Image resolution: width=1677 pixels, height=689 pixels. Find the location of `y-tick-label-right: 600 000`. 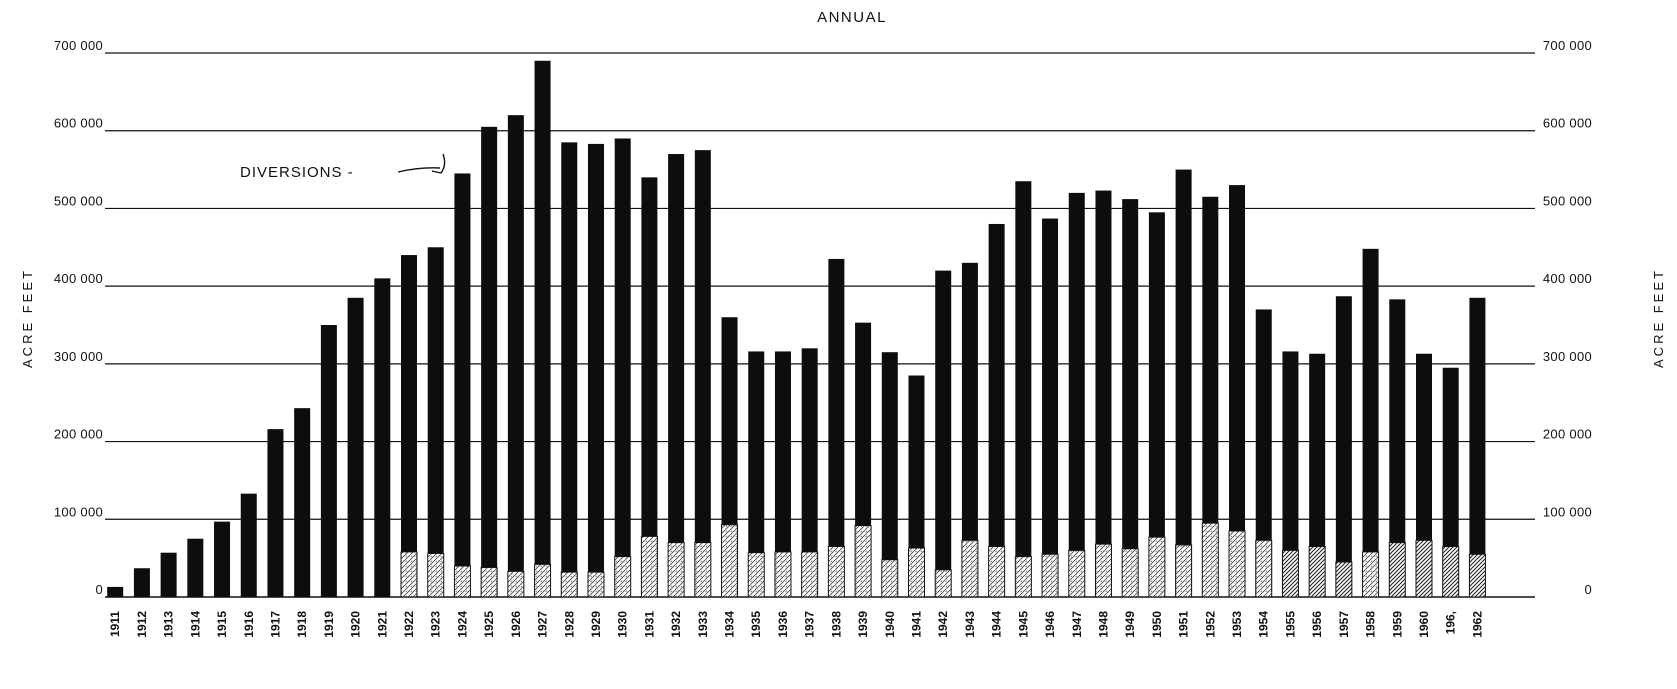

y-tick-label-right: 600 000 is located at coordinates (1567, 123).